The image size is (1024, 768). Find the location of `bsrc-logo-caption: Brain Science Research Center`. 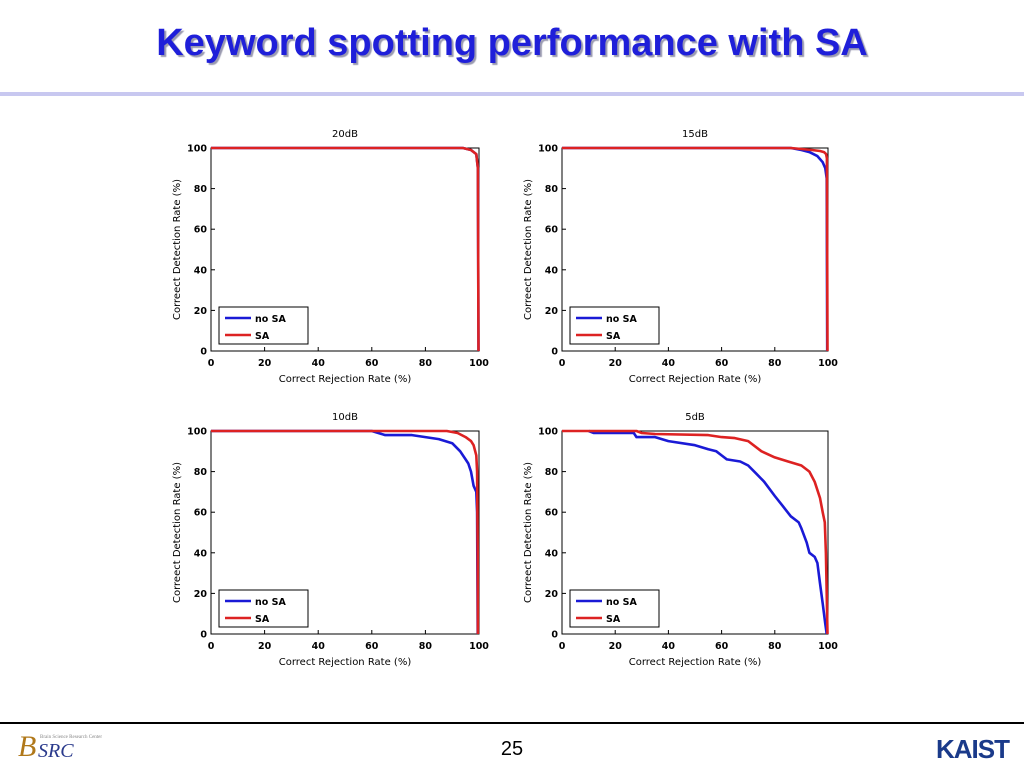

bsrc-logo-caption: Brain Science Research Center is located at coordinates (71, 737).